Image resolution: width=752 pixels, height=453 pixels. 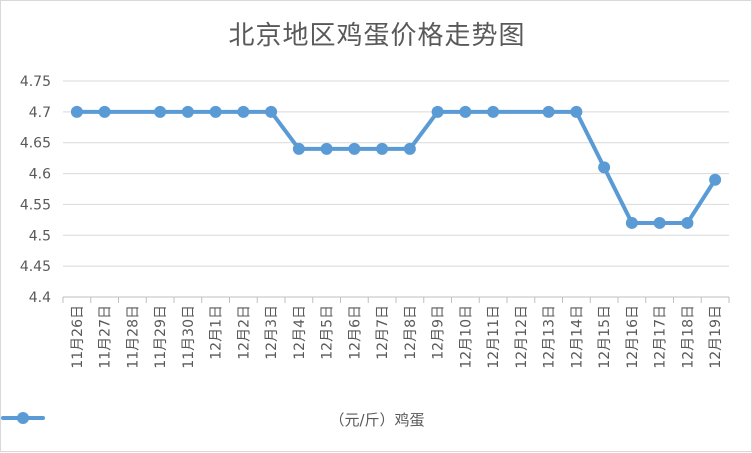 I want to click on y-tick-label: 4.75, so click(x=35, y=82).